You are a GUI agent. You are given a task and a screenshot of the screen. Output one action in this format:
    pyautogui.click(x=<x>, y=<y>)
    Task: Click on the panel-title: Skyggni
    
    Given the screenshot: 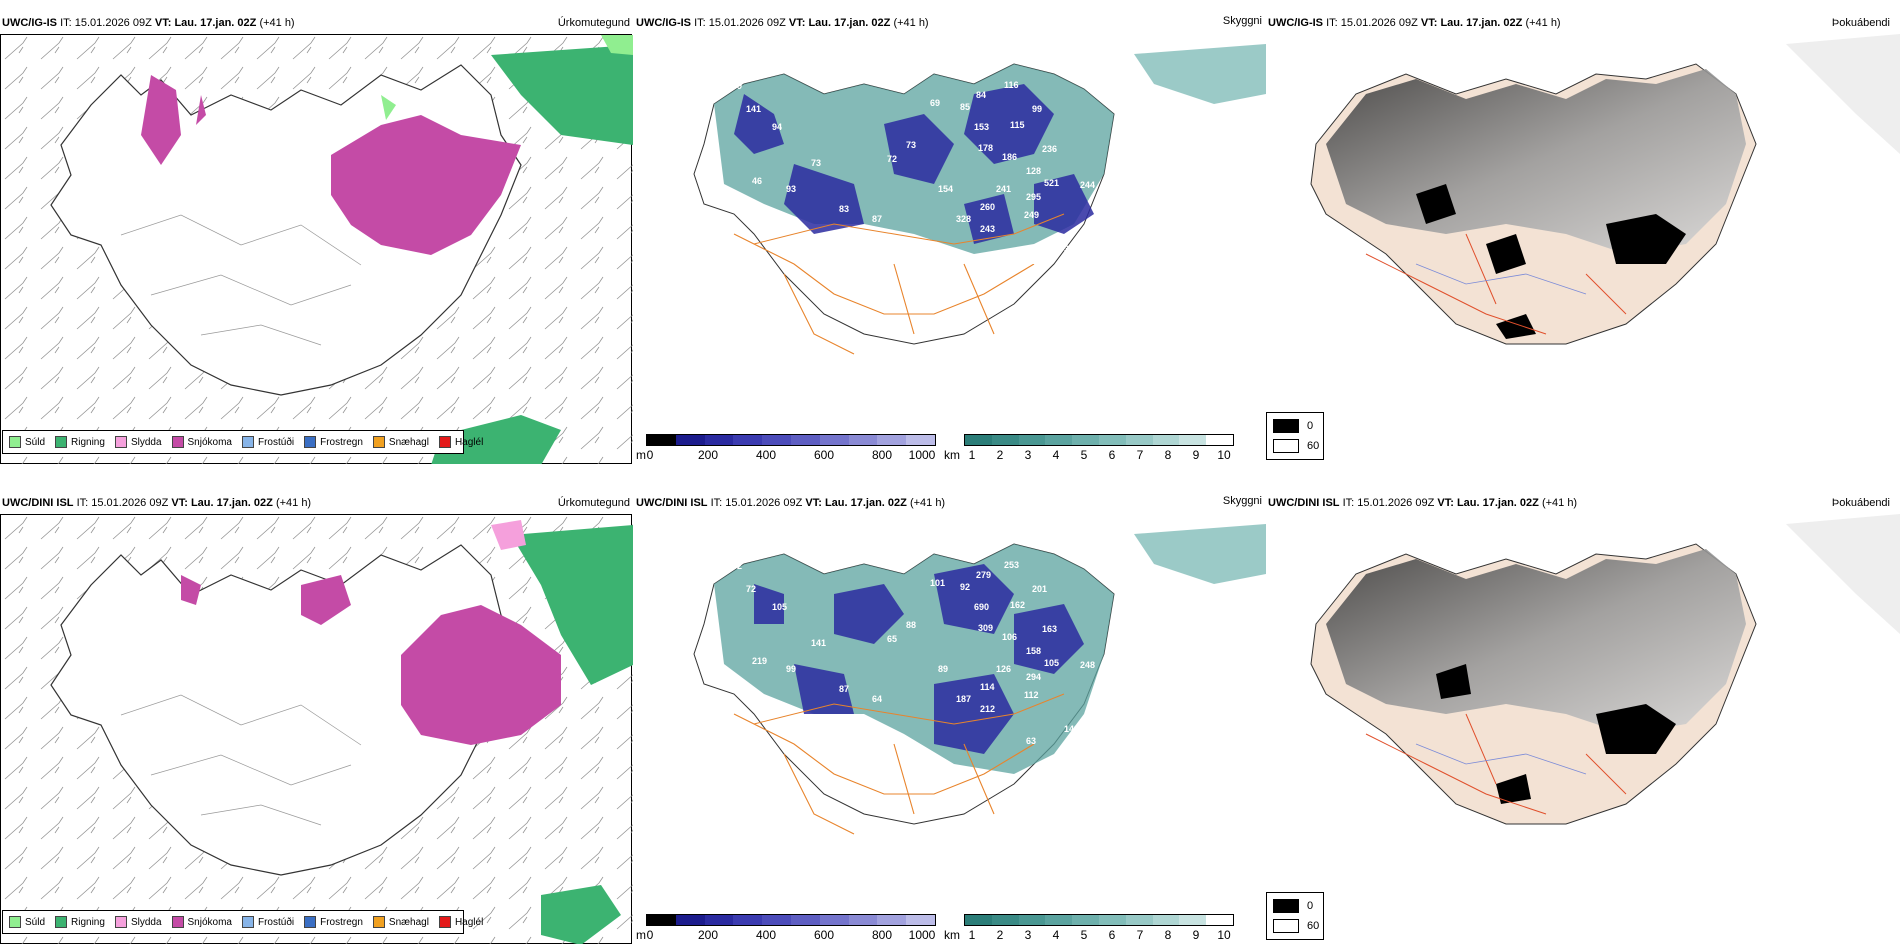 What is the action you would take?
    pyautogui.click(x=1242, y=501)
    